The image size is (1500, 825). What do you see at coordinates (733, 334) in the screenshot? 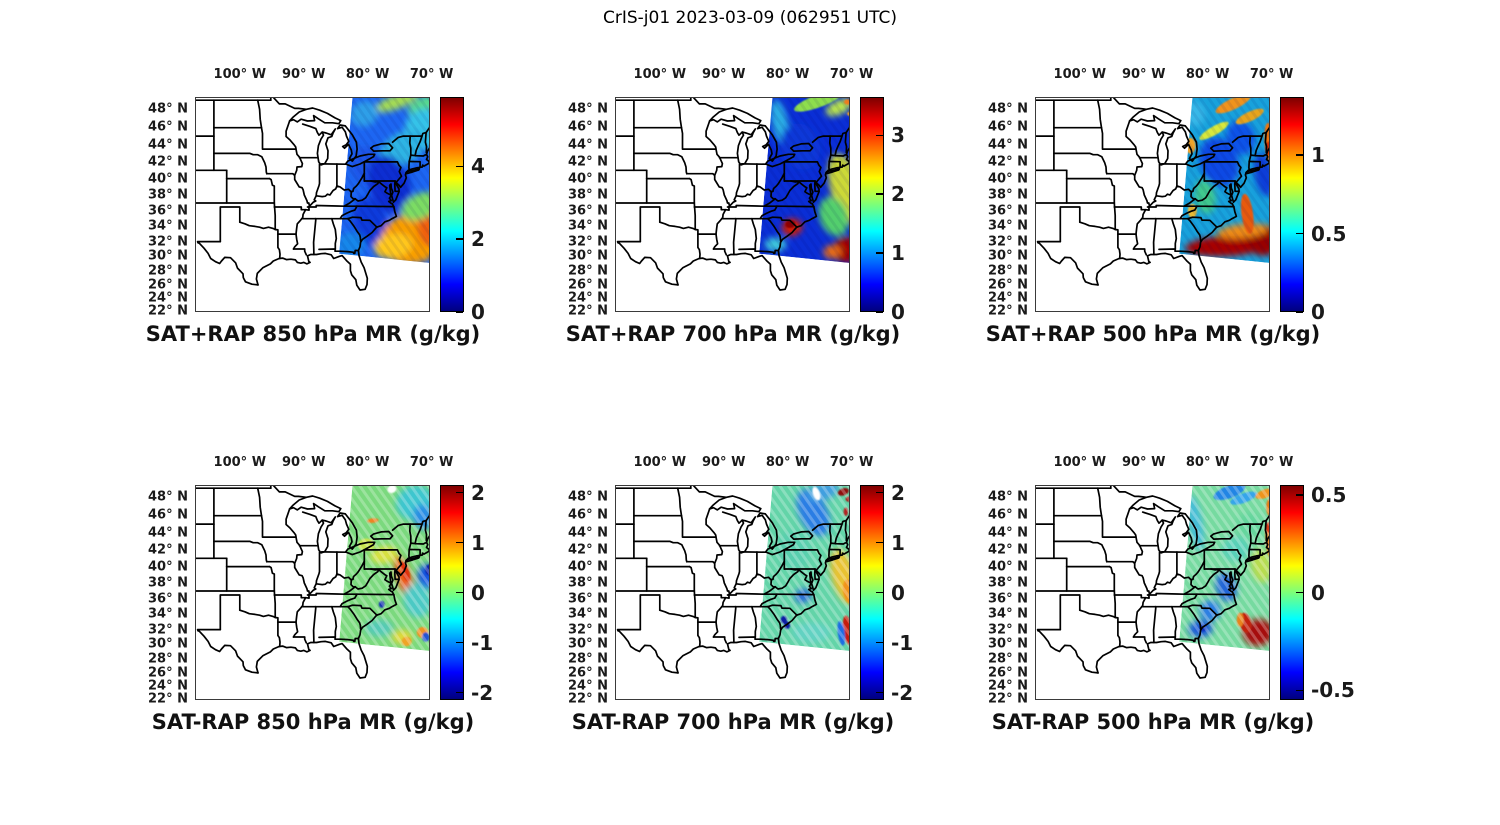
I see `panel-title: SAT+RAP 700 hPa MR (g/kg)` at bounding box center [733, 334].